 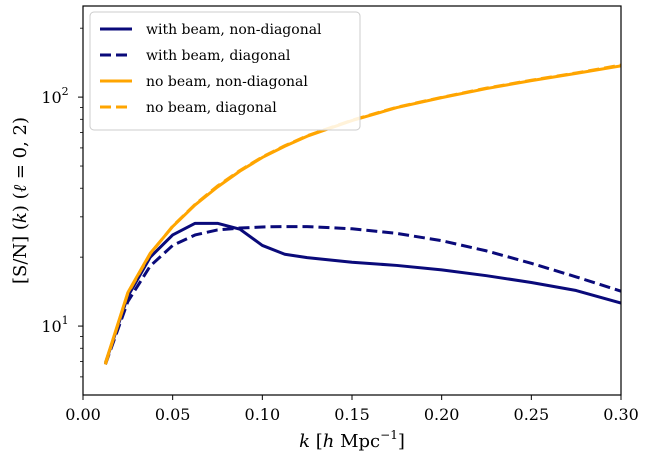 What do you see at coordinates (20, 217) in the screenshot?
I see `y-label-k: k` at bounding box center [20, 217].